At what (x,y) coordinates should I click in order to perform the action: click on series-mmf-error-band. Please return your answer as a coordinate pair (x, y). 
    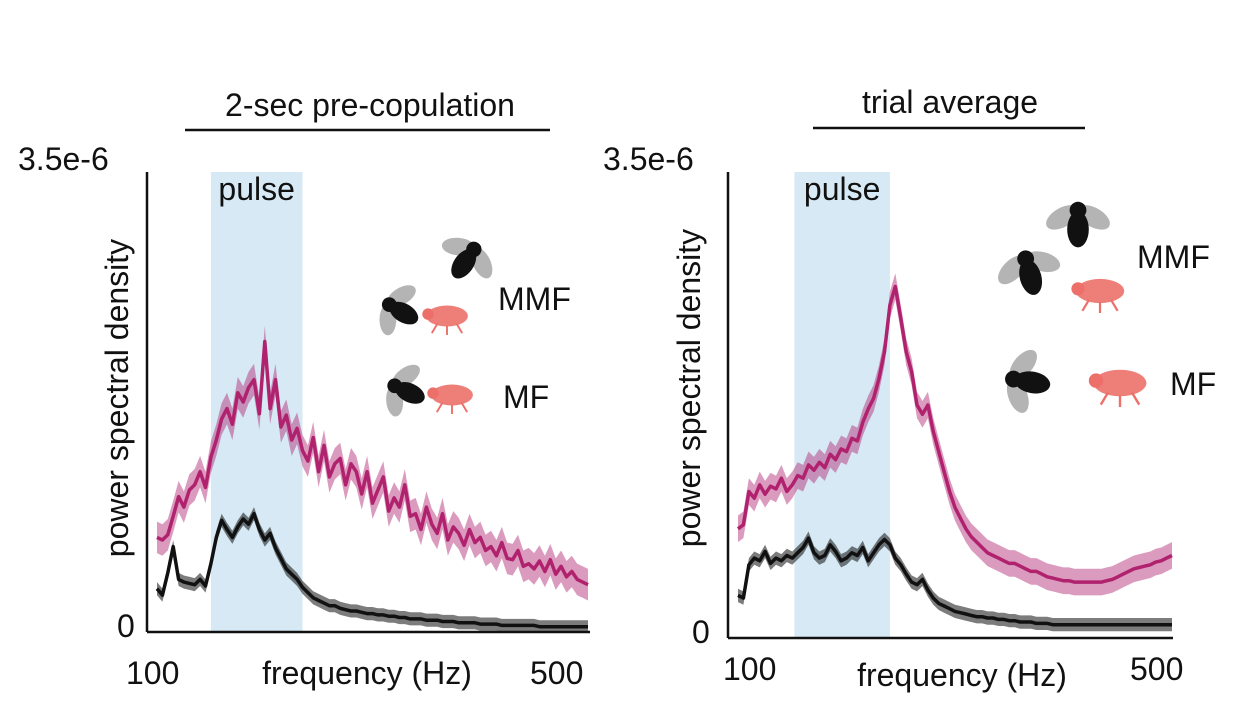
    Looking at the image, I should click on (372, 463).